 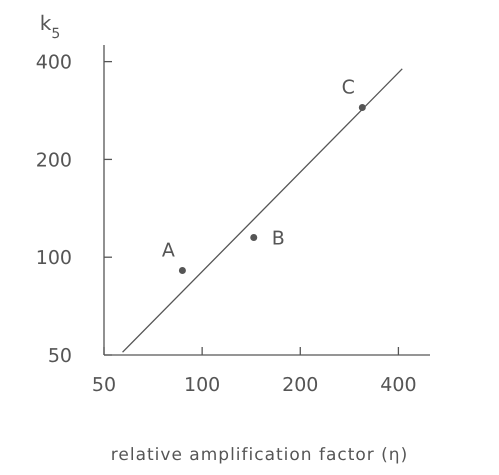 What do you see at coordinates (202, 385) in the screenshot?
I see `x-tick-label: 100` at bounding box center [202, 385].